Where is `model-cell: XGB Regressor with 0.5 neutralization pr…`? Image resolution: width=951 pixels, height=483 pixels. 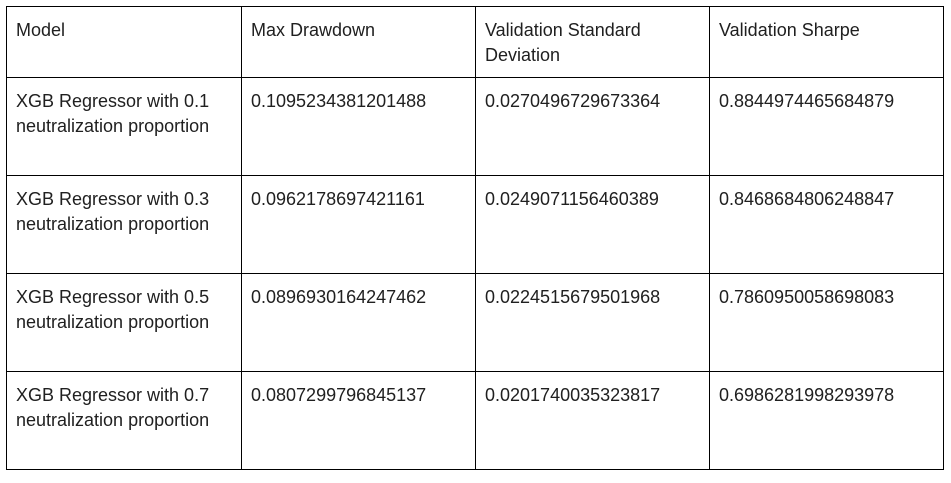 model-cell: XGB Regressor with 0.5 neutralization pr… is located at coordinates (124, 322).